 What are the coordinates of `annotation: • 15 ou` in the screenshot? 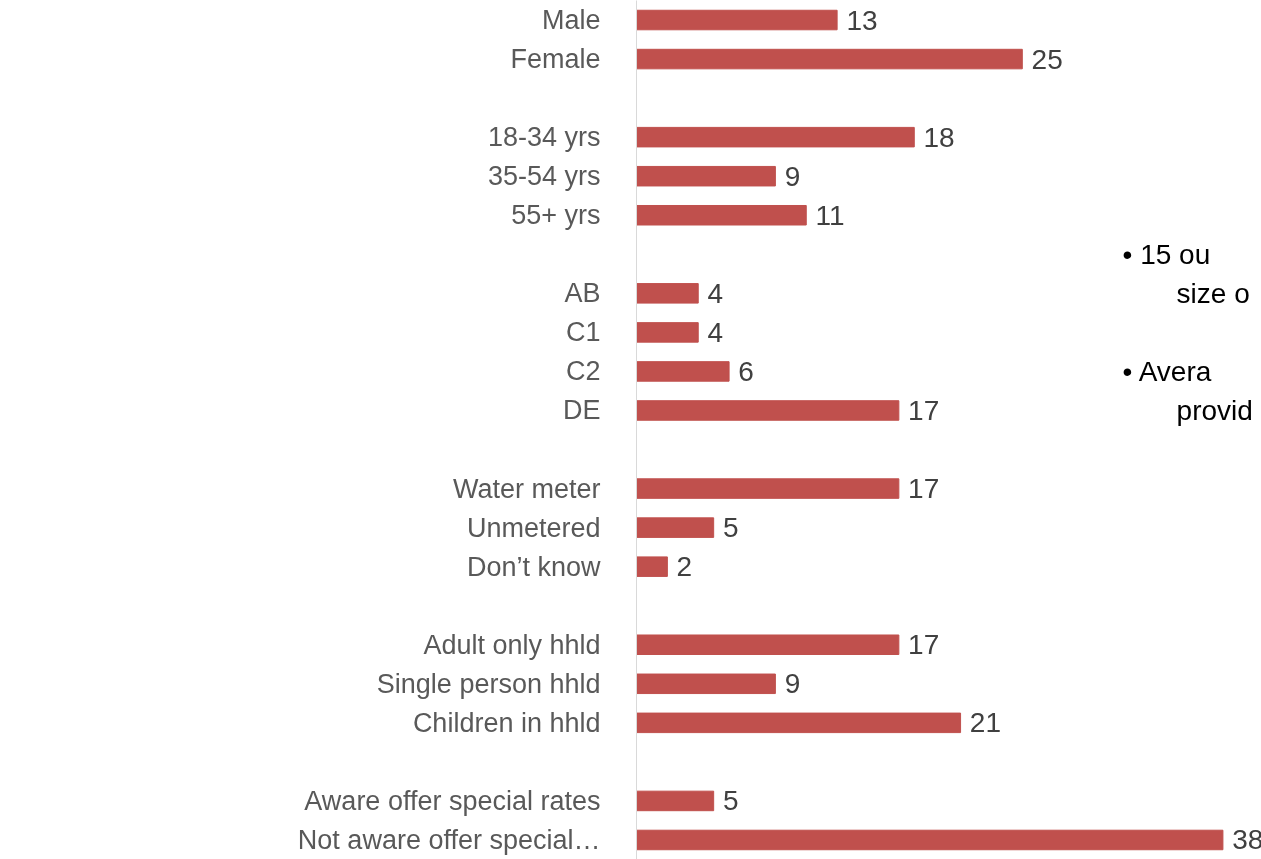 It's located at (1166, 254).